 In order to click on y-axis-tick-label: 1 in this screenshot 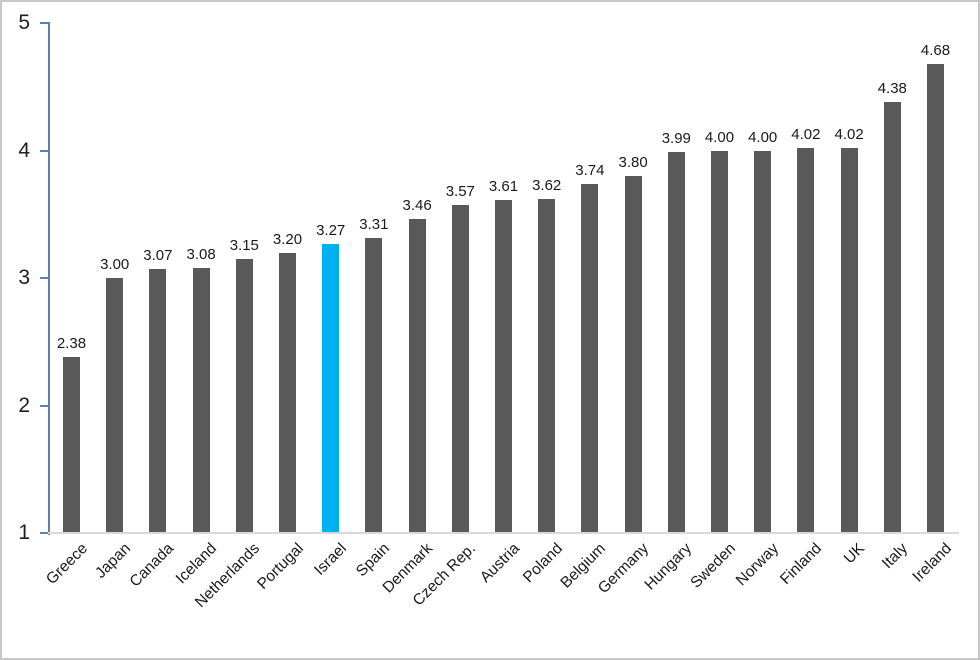, I will do `click(24, 532)`.